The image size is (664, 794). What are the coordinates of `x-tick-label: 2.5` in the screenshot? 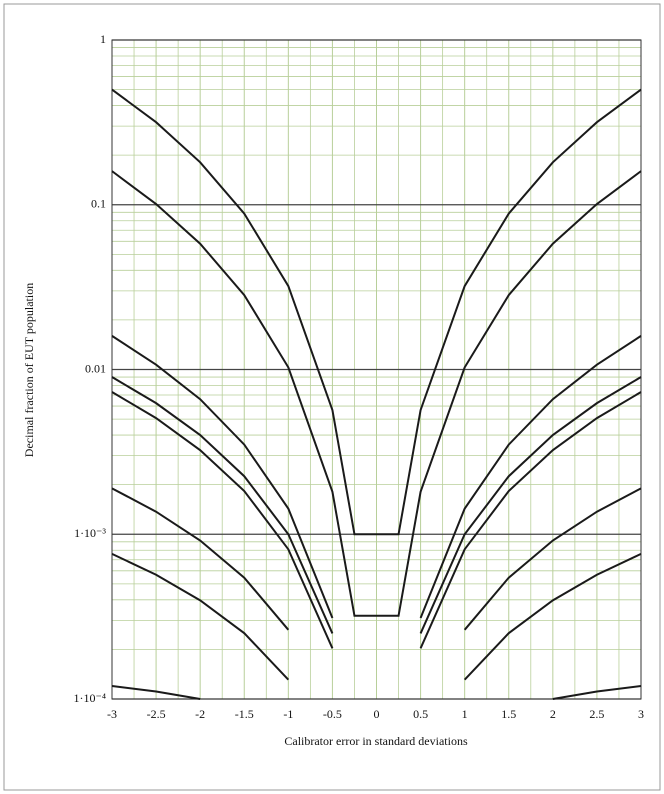 It's located at (596, 714).